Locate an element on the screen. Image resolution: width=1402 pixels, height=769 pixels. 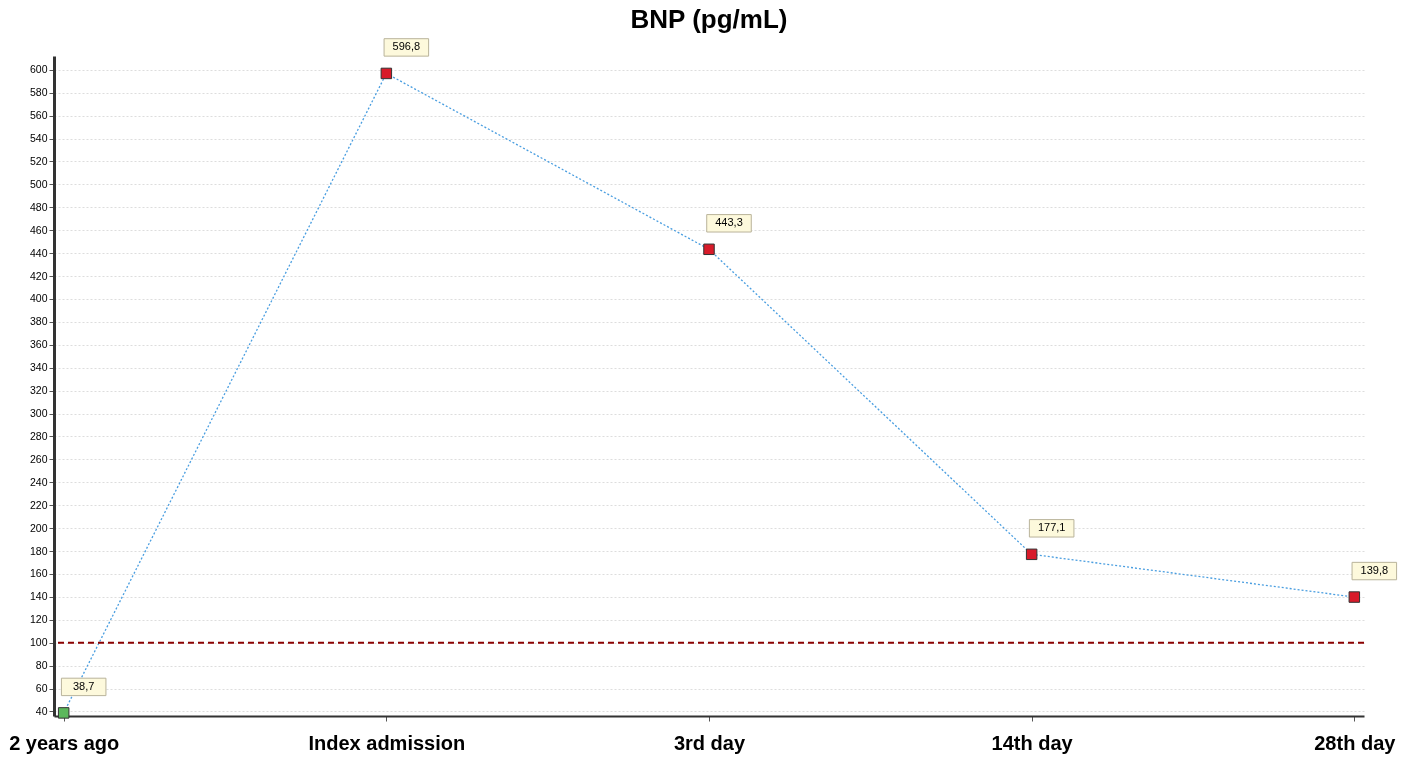
y-tick-label: 260 is located at coordinates (38, 458).